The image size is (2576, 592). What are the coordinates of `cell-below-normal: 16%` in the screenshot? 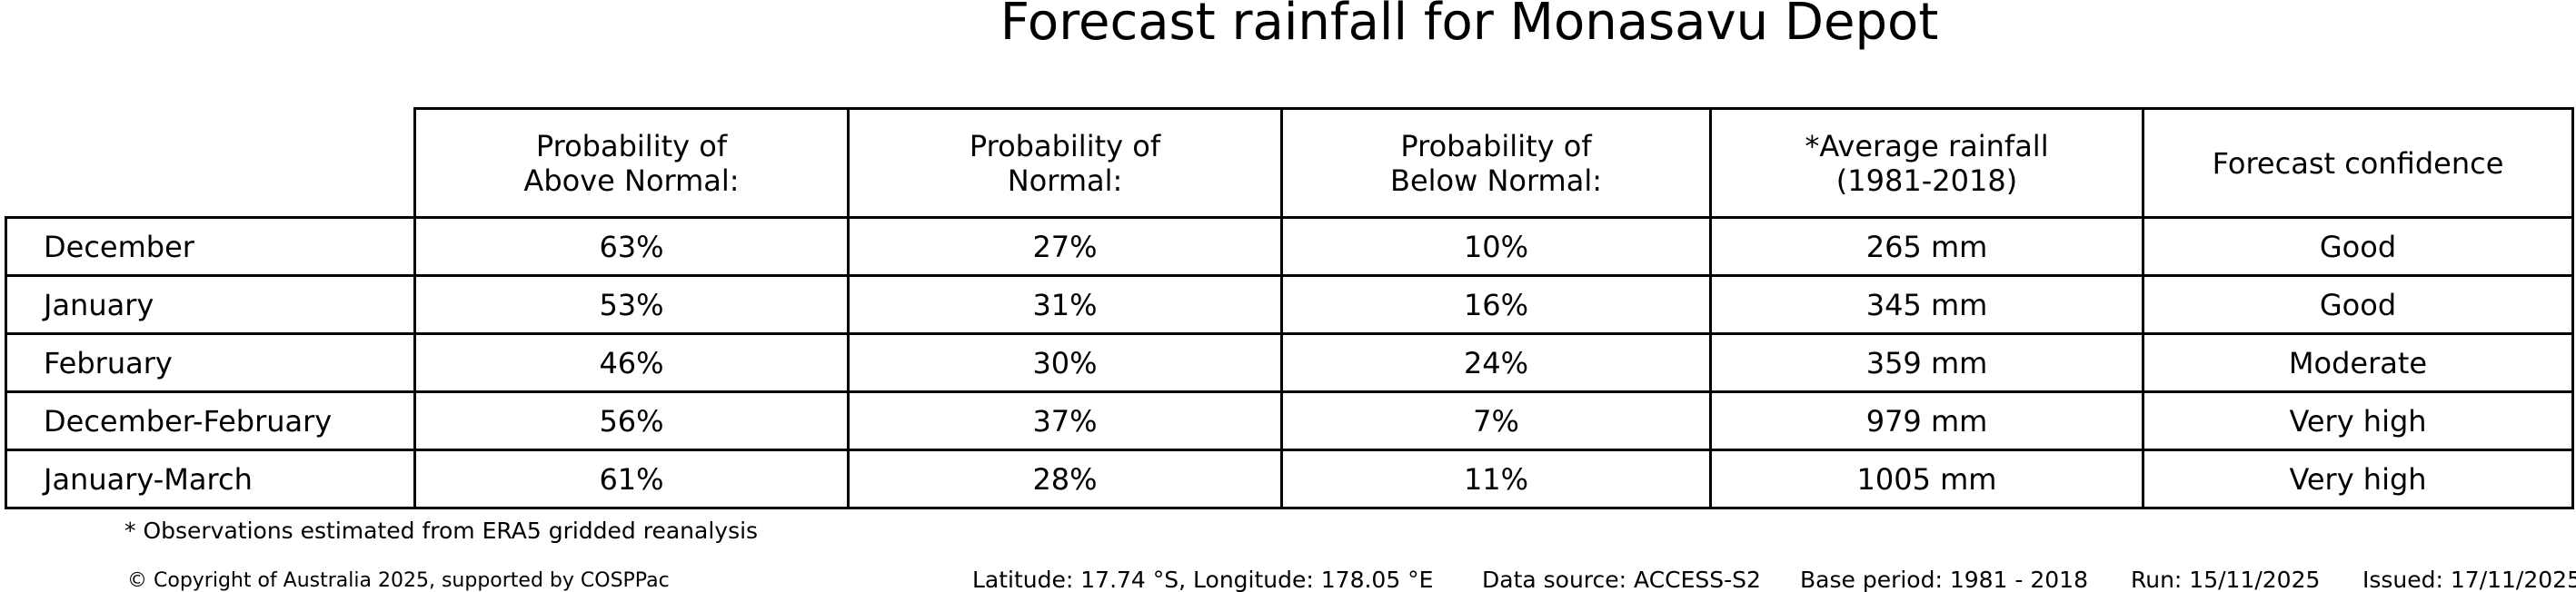 It's located at (1496, 304).